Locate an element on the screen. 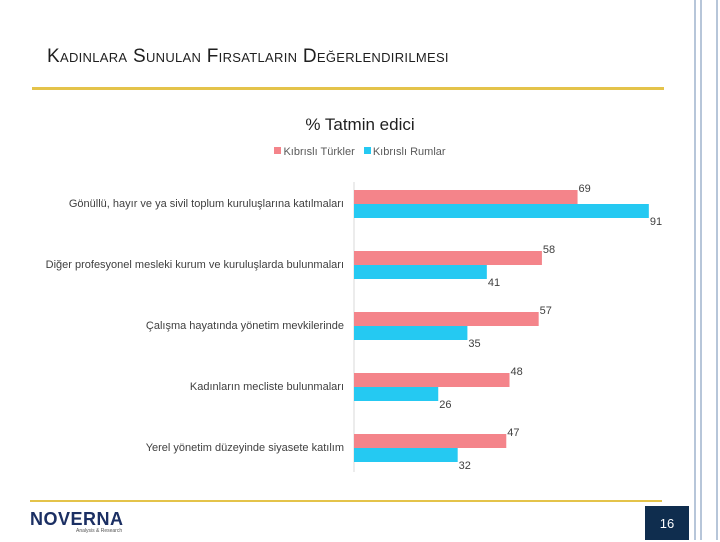 Image resolution: width=720 pixels, height=542 pixels. legend-swatch-turkish is located at coordinates (278, 150).